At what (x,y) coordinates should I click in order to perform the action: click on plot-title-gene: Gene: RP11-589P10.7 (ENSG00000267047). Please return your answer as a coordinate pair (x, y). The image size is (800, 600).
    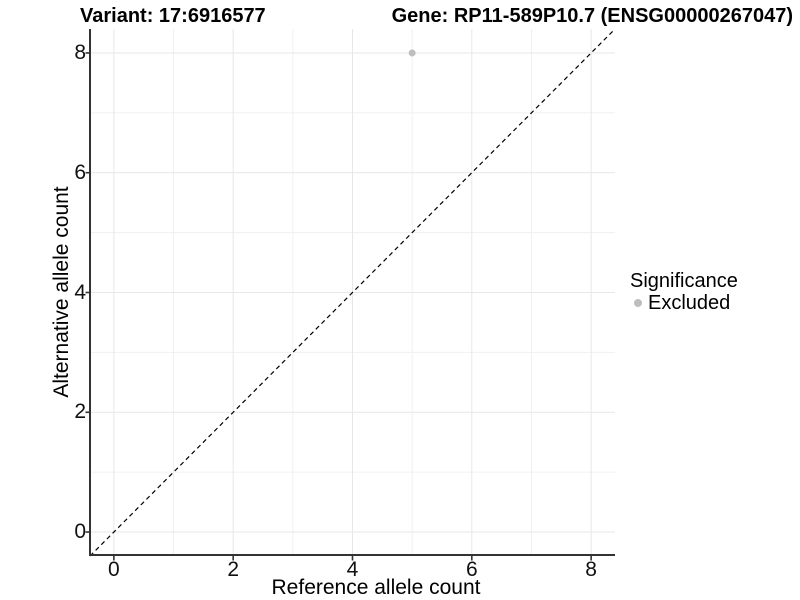
    Looking at the image, I should click on (592, 16).